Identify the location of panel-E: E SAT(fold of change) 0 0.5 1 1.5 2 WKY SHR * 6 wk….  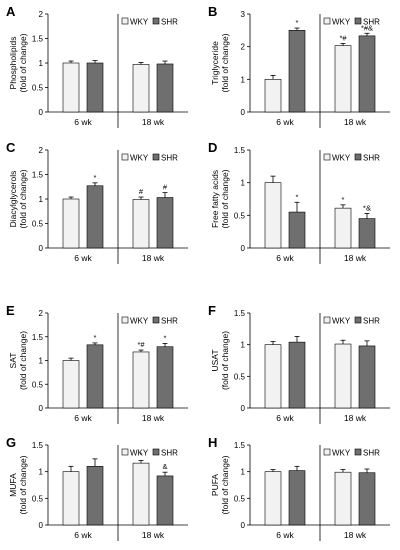
(97, 363).